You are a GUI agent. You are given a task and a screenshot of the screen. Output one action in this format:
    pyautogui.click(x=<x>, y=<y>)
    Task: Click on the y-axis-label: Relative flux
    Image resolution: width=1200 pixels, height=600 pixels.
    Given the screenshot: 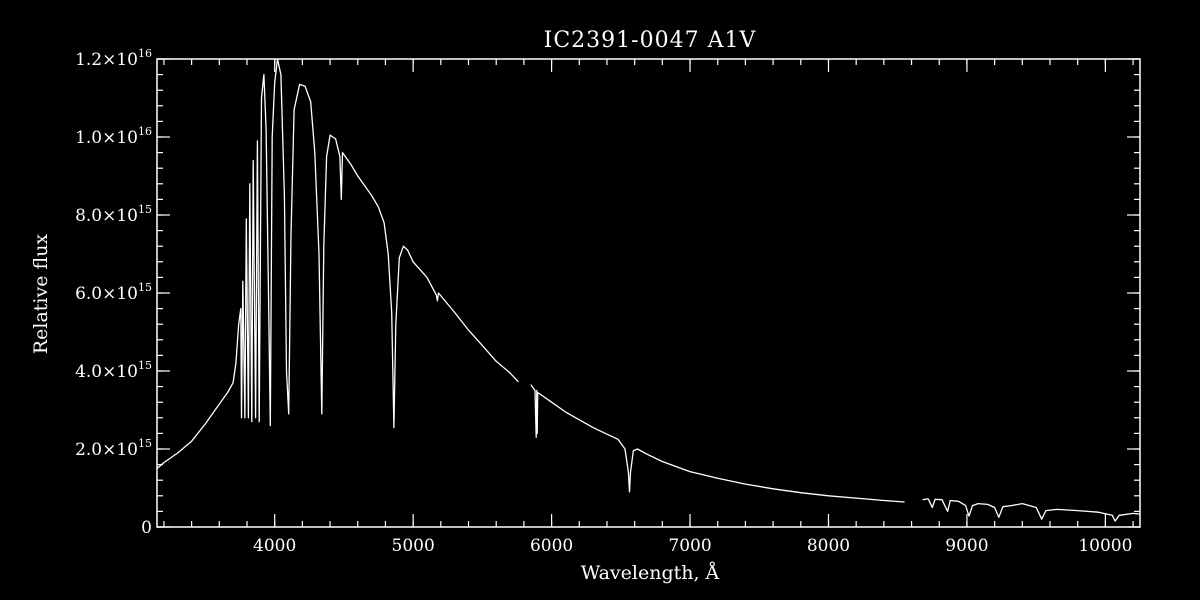 What is the action you would take?
    pyautogui.click(x=41, y=294)
    